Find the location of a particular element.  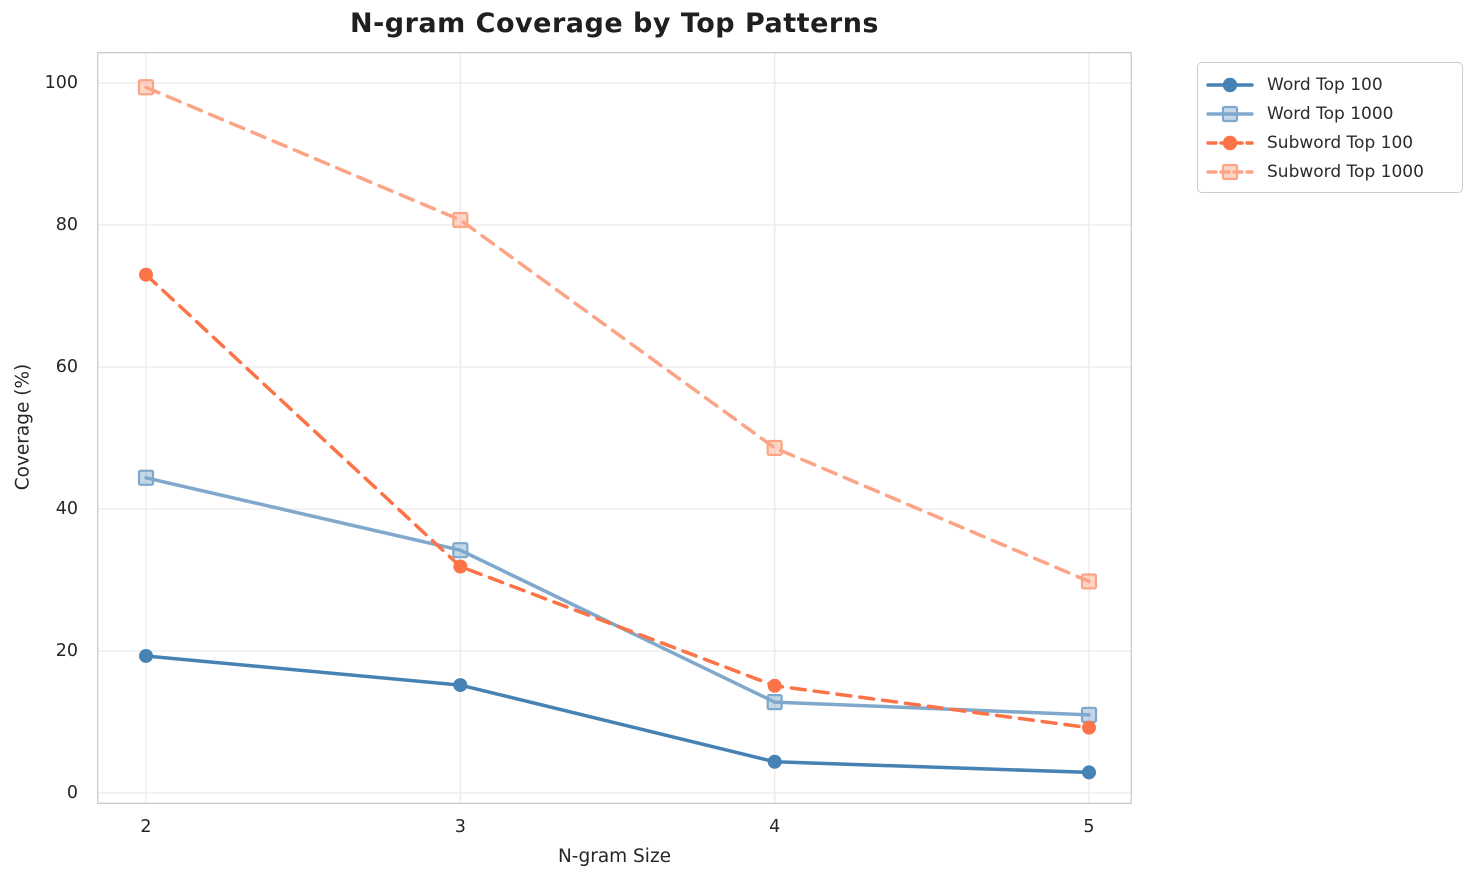

y-tick-label: 0 is located at coordinates (72, 793).